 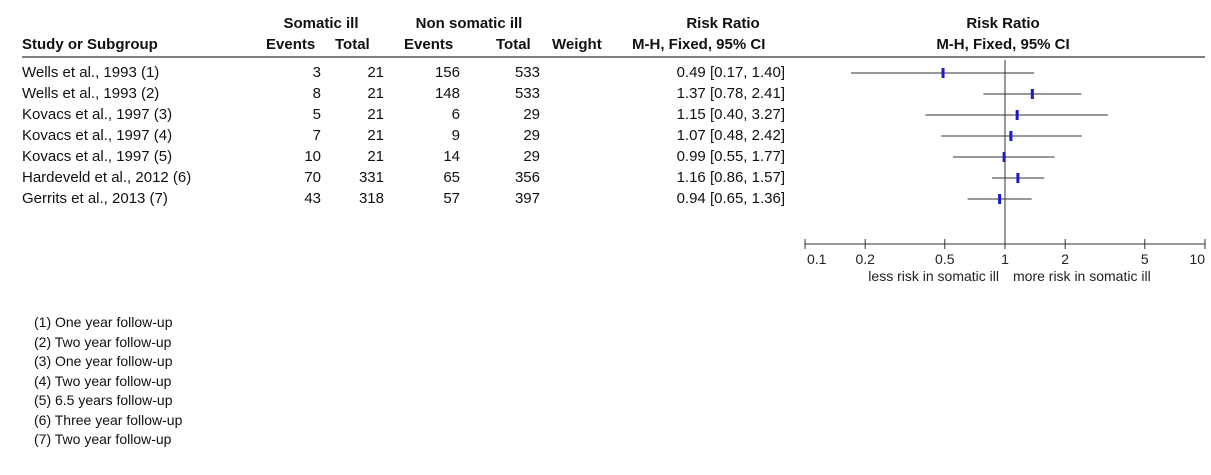 What do you see at coordinates (527, 198) in the screenshot?
I see `total-nonsomatic-value: 397` at bounding box center [527, 198].